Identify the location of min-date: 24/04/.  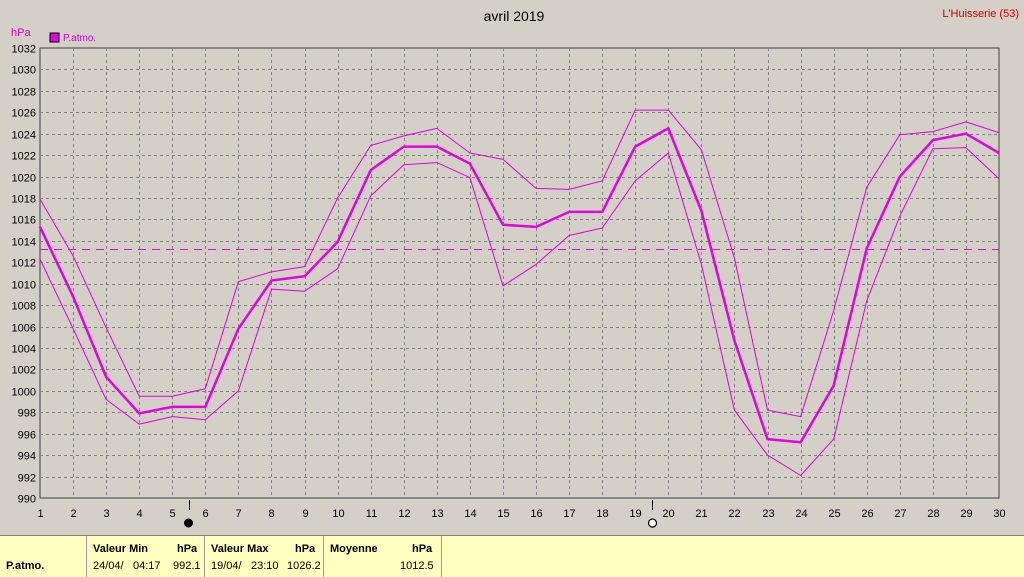
(108, 566).